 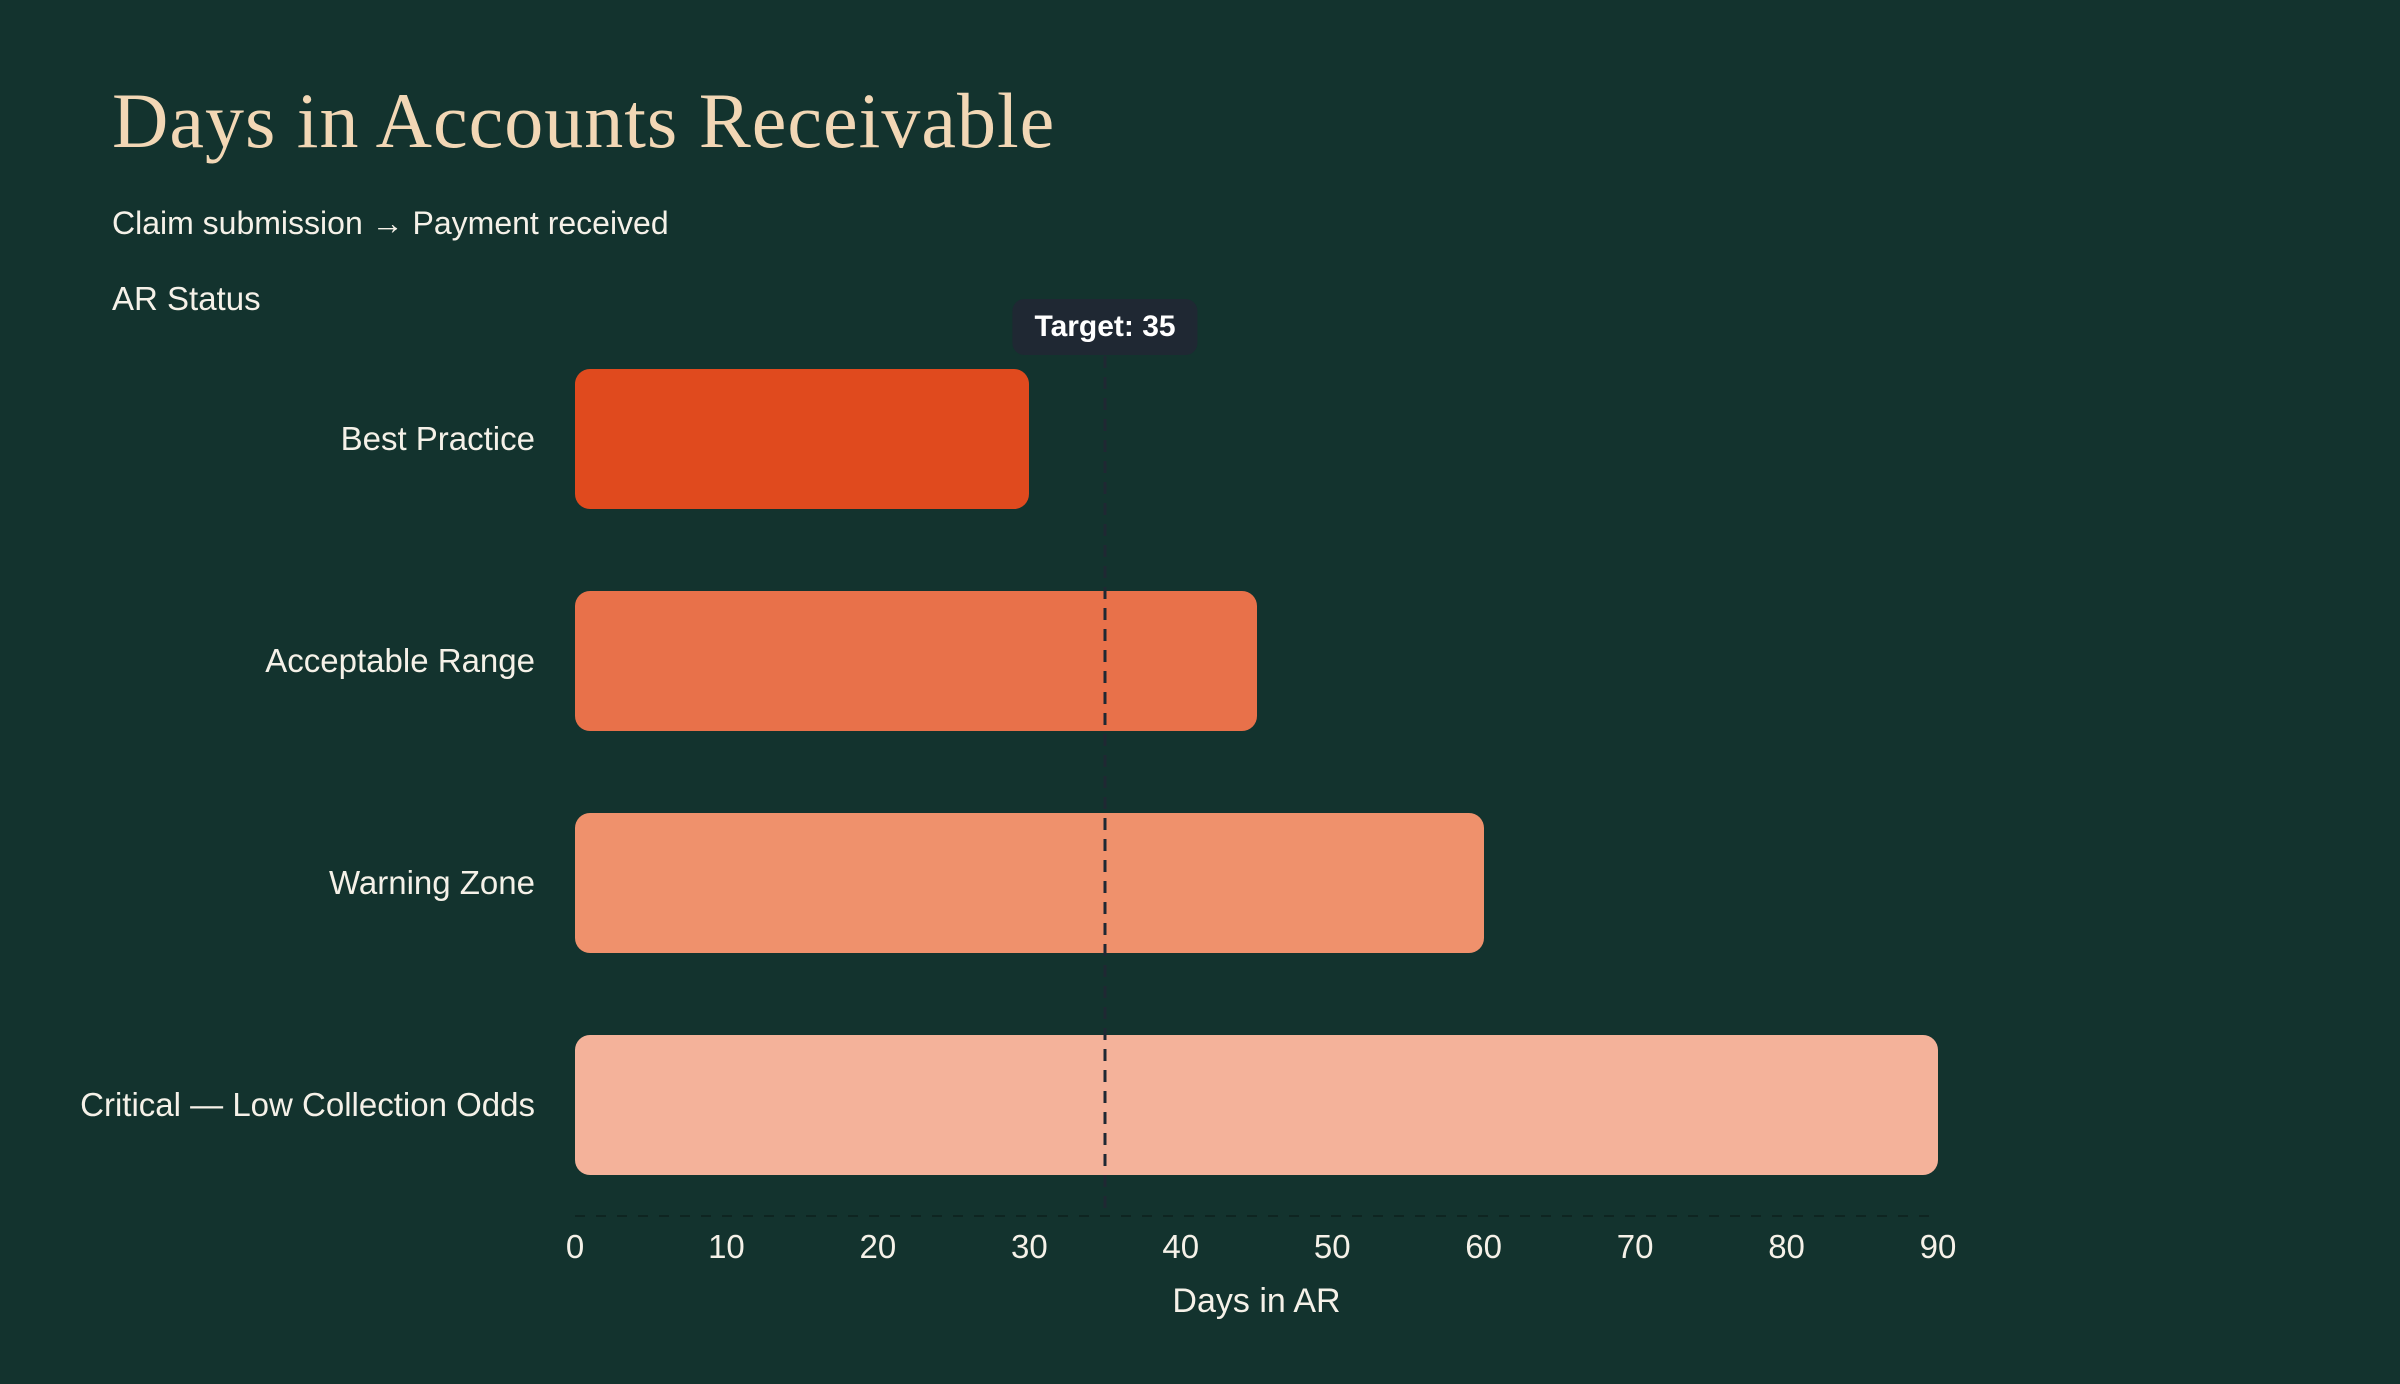 I want to click on category-label: Acceptable Range, so click(x=400, y=660).